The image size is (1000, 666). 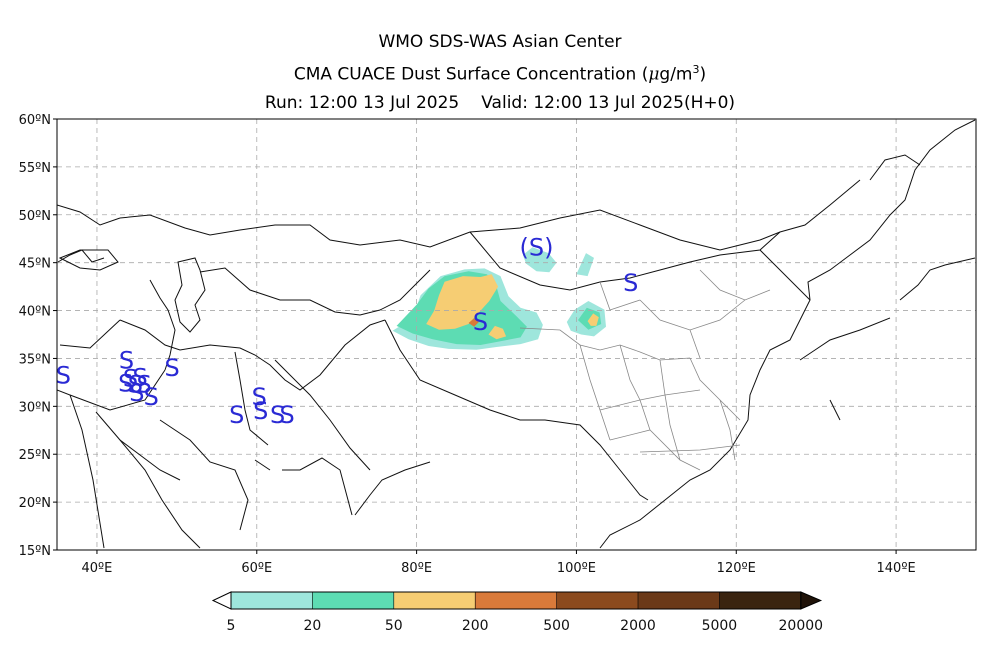 What do you see at coordinates (88, 260) in the screenshot?
I see `black-sea` at bounding box center [88, 260].